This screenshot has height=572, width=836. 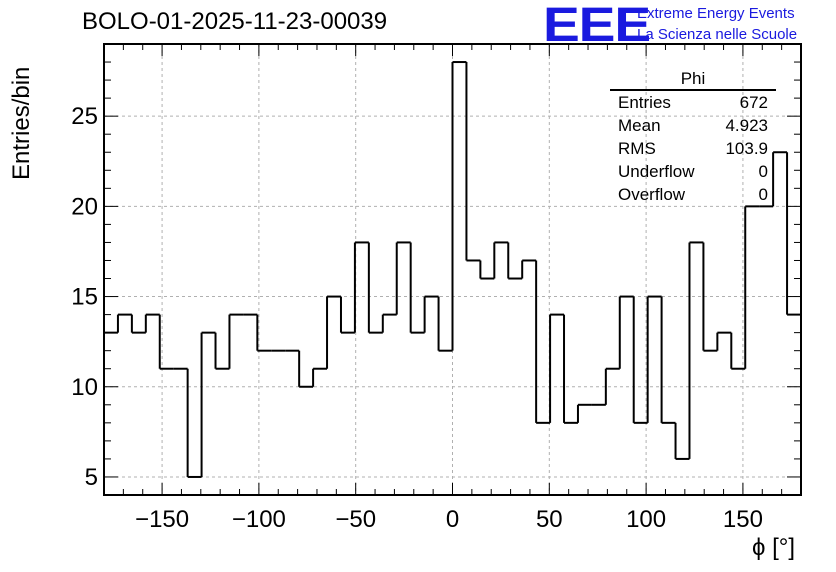 What do you see at coordinates (84, 116) in the screenshot?
I see `y-tick-label: 25` at bounding box center [84, 116].